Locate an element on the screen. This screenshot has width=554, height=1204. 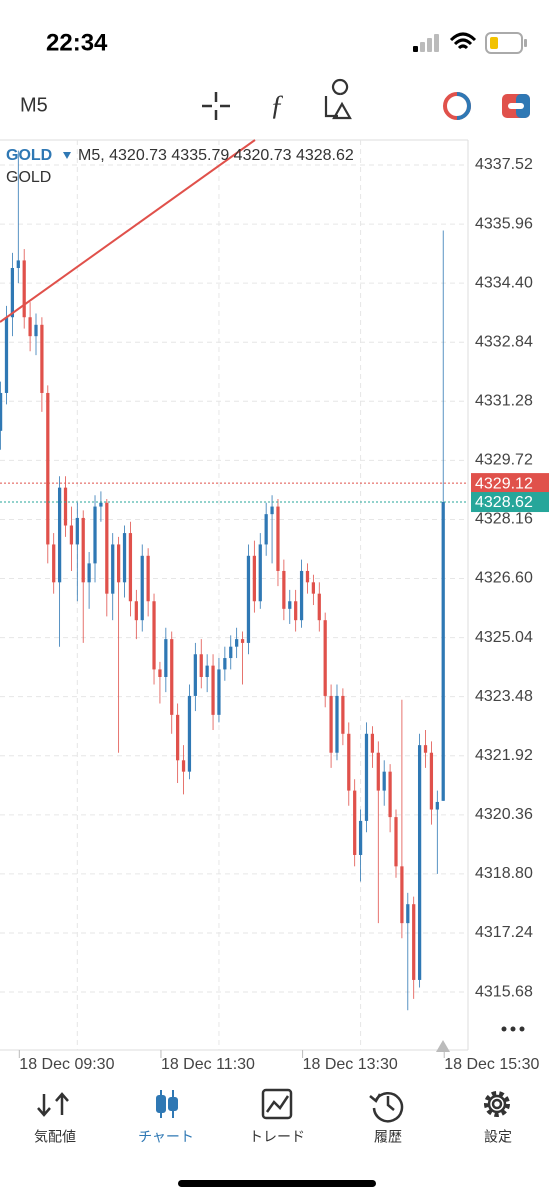
y-tick-label: 4321.92 is located at coordinates (504, 755).